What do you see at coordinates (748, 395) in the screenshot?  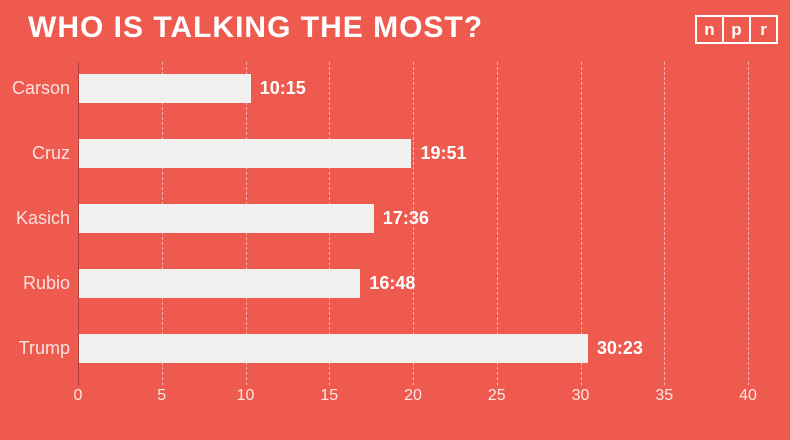 I see `x-tick-label: 40` at bounding box center [748, 395].